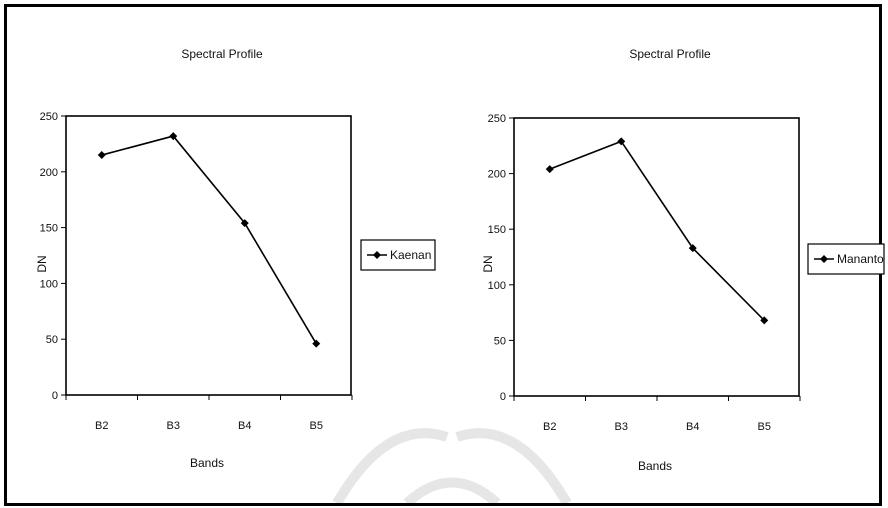  What do you see at coordinates (452, 465) in the screenshot?
I see `watermark-logo` at bounding box center [452, 465].